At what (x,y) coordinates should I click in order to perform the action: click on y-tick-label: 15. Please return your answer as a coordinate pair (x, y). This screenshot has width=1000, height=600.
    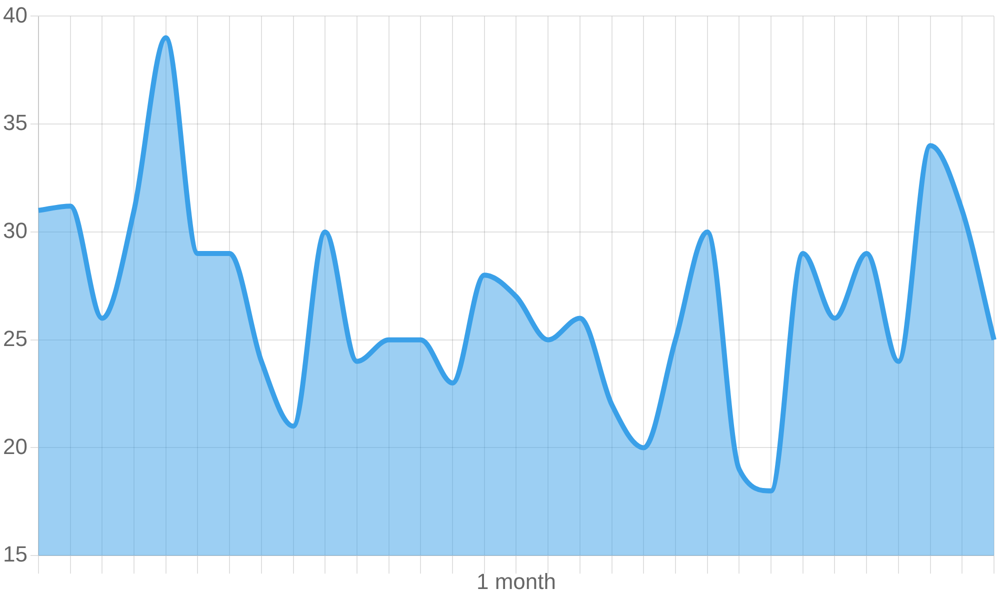
    Looking at the image, I should click on (15, 554).